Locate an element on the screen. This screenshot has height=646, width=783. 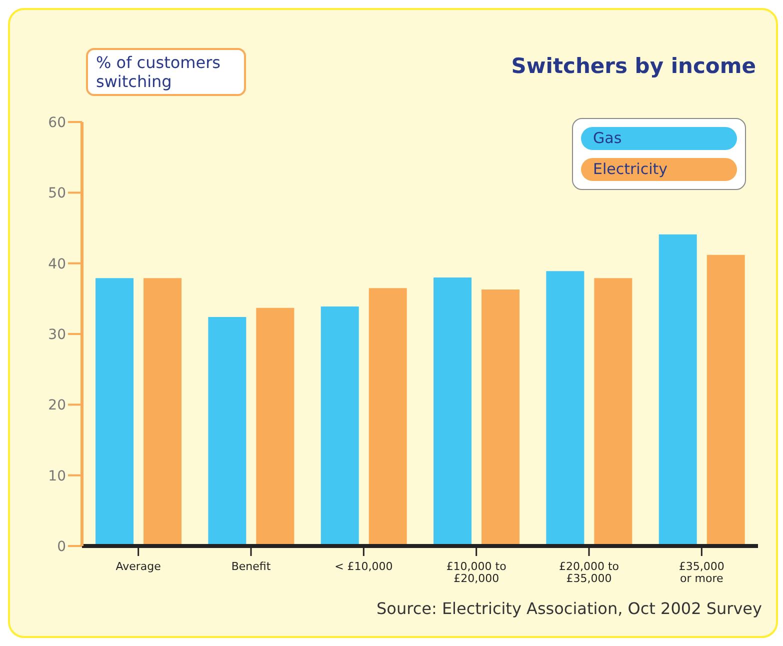
x-tick-label: Average is located at coordinates (139, 566).